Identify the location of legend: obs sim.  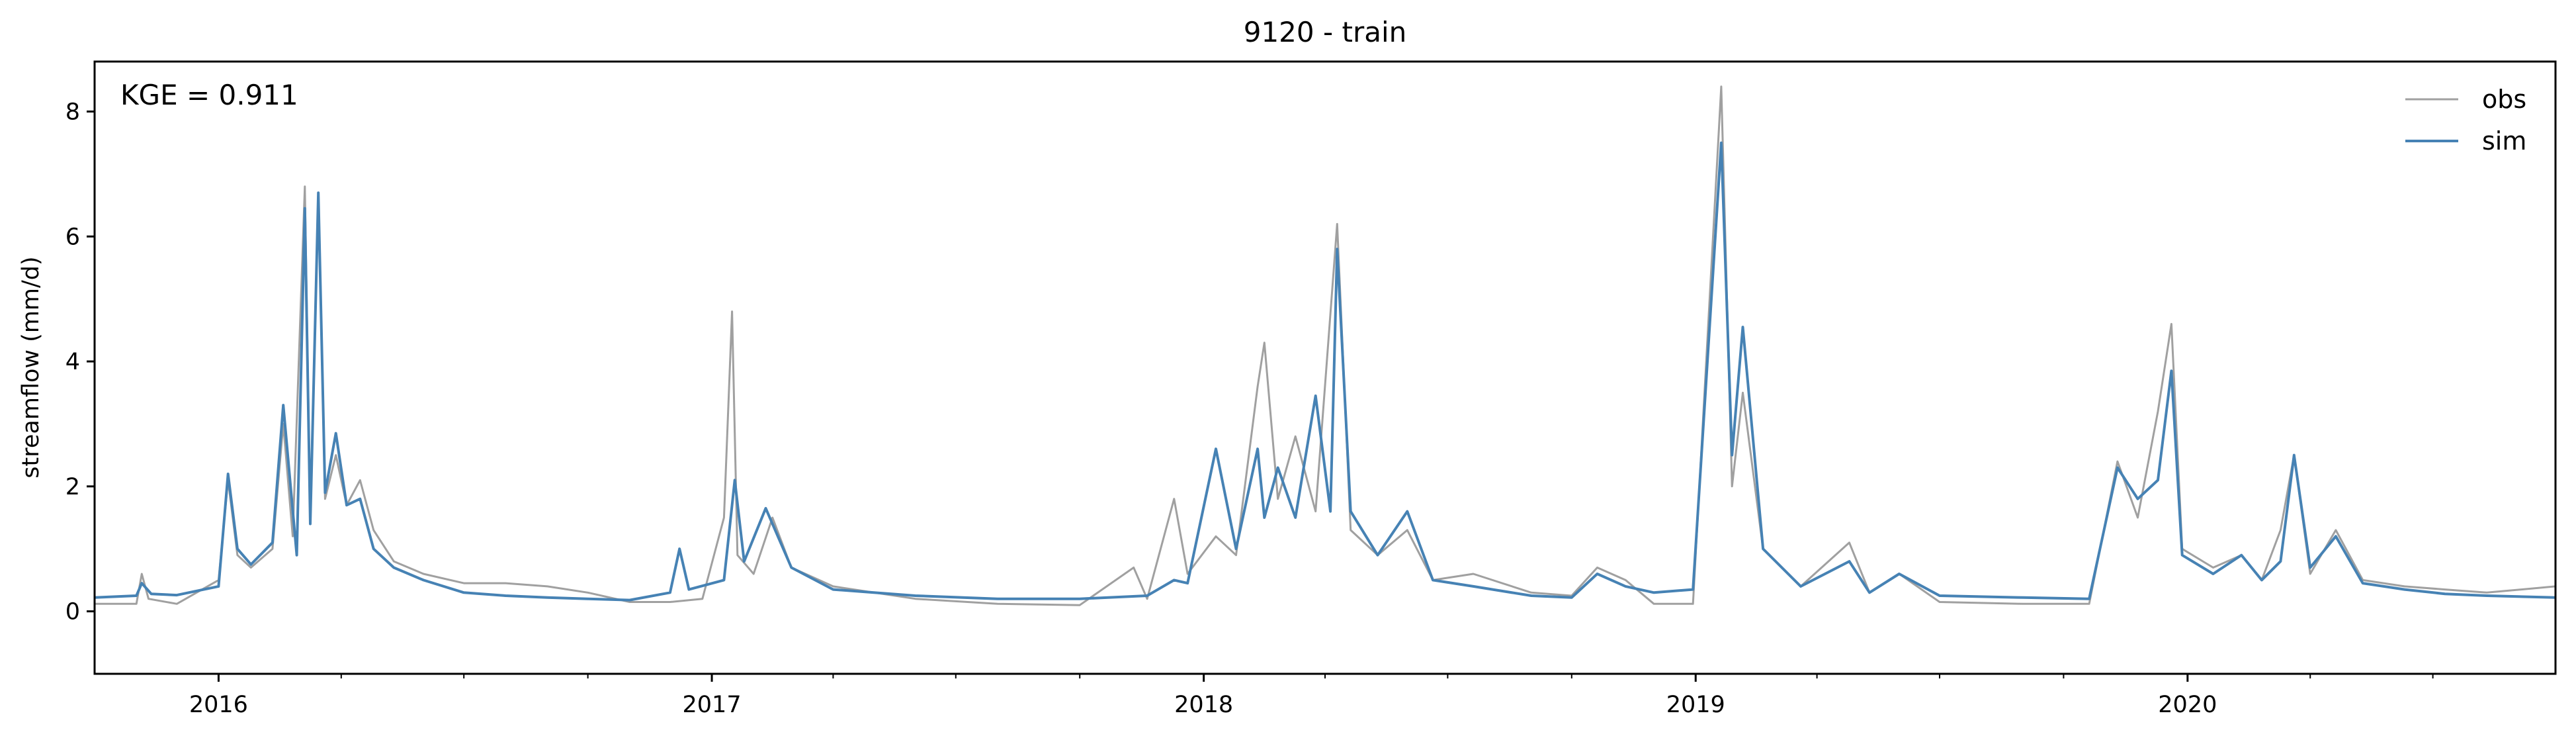
(2465, 120).